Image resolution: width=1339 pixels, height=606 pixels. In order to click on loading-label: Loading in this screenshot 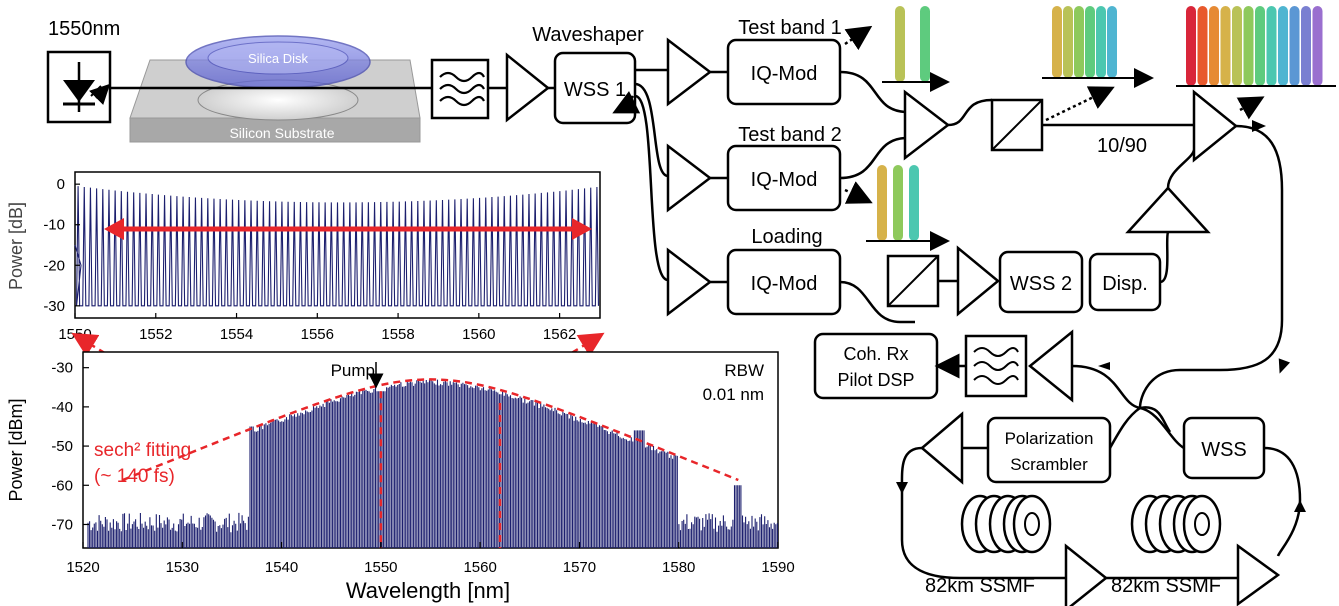, I will do `click(786, 237)`.